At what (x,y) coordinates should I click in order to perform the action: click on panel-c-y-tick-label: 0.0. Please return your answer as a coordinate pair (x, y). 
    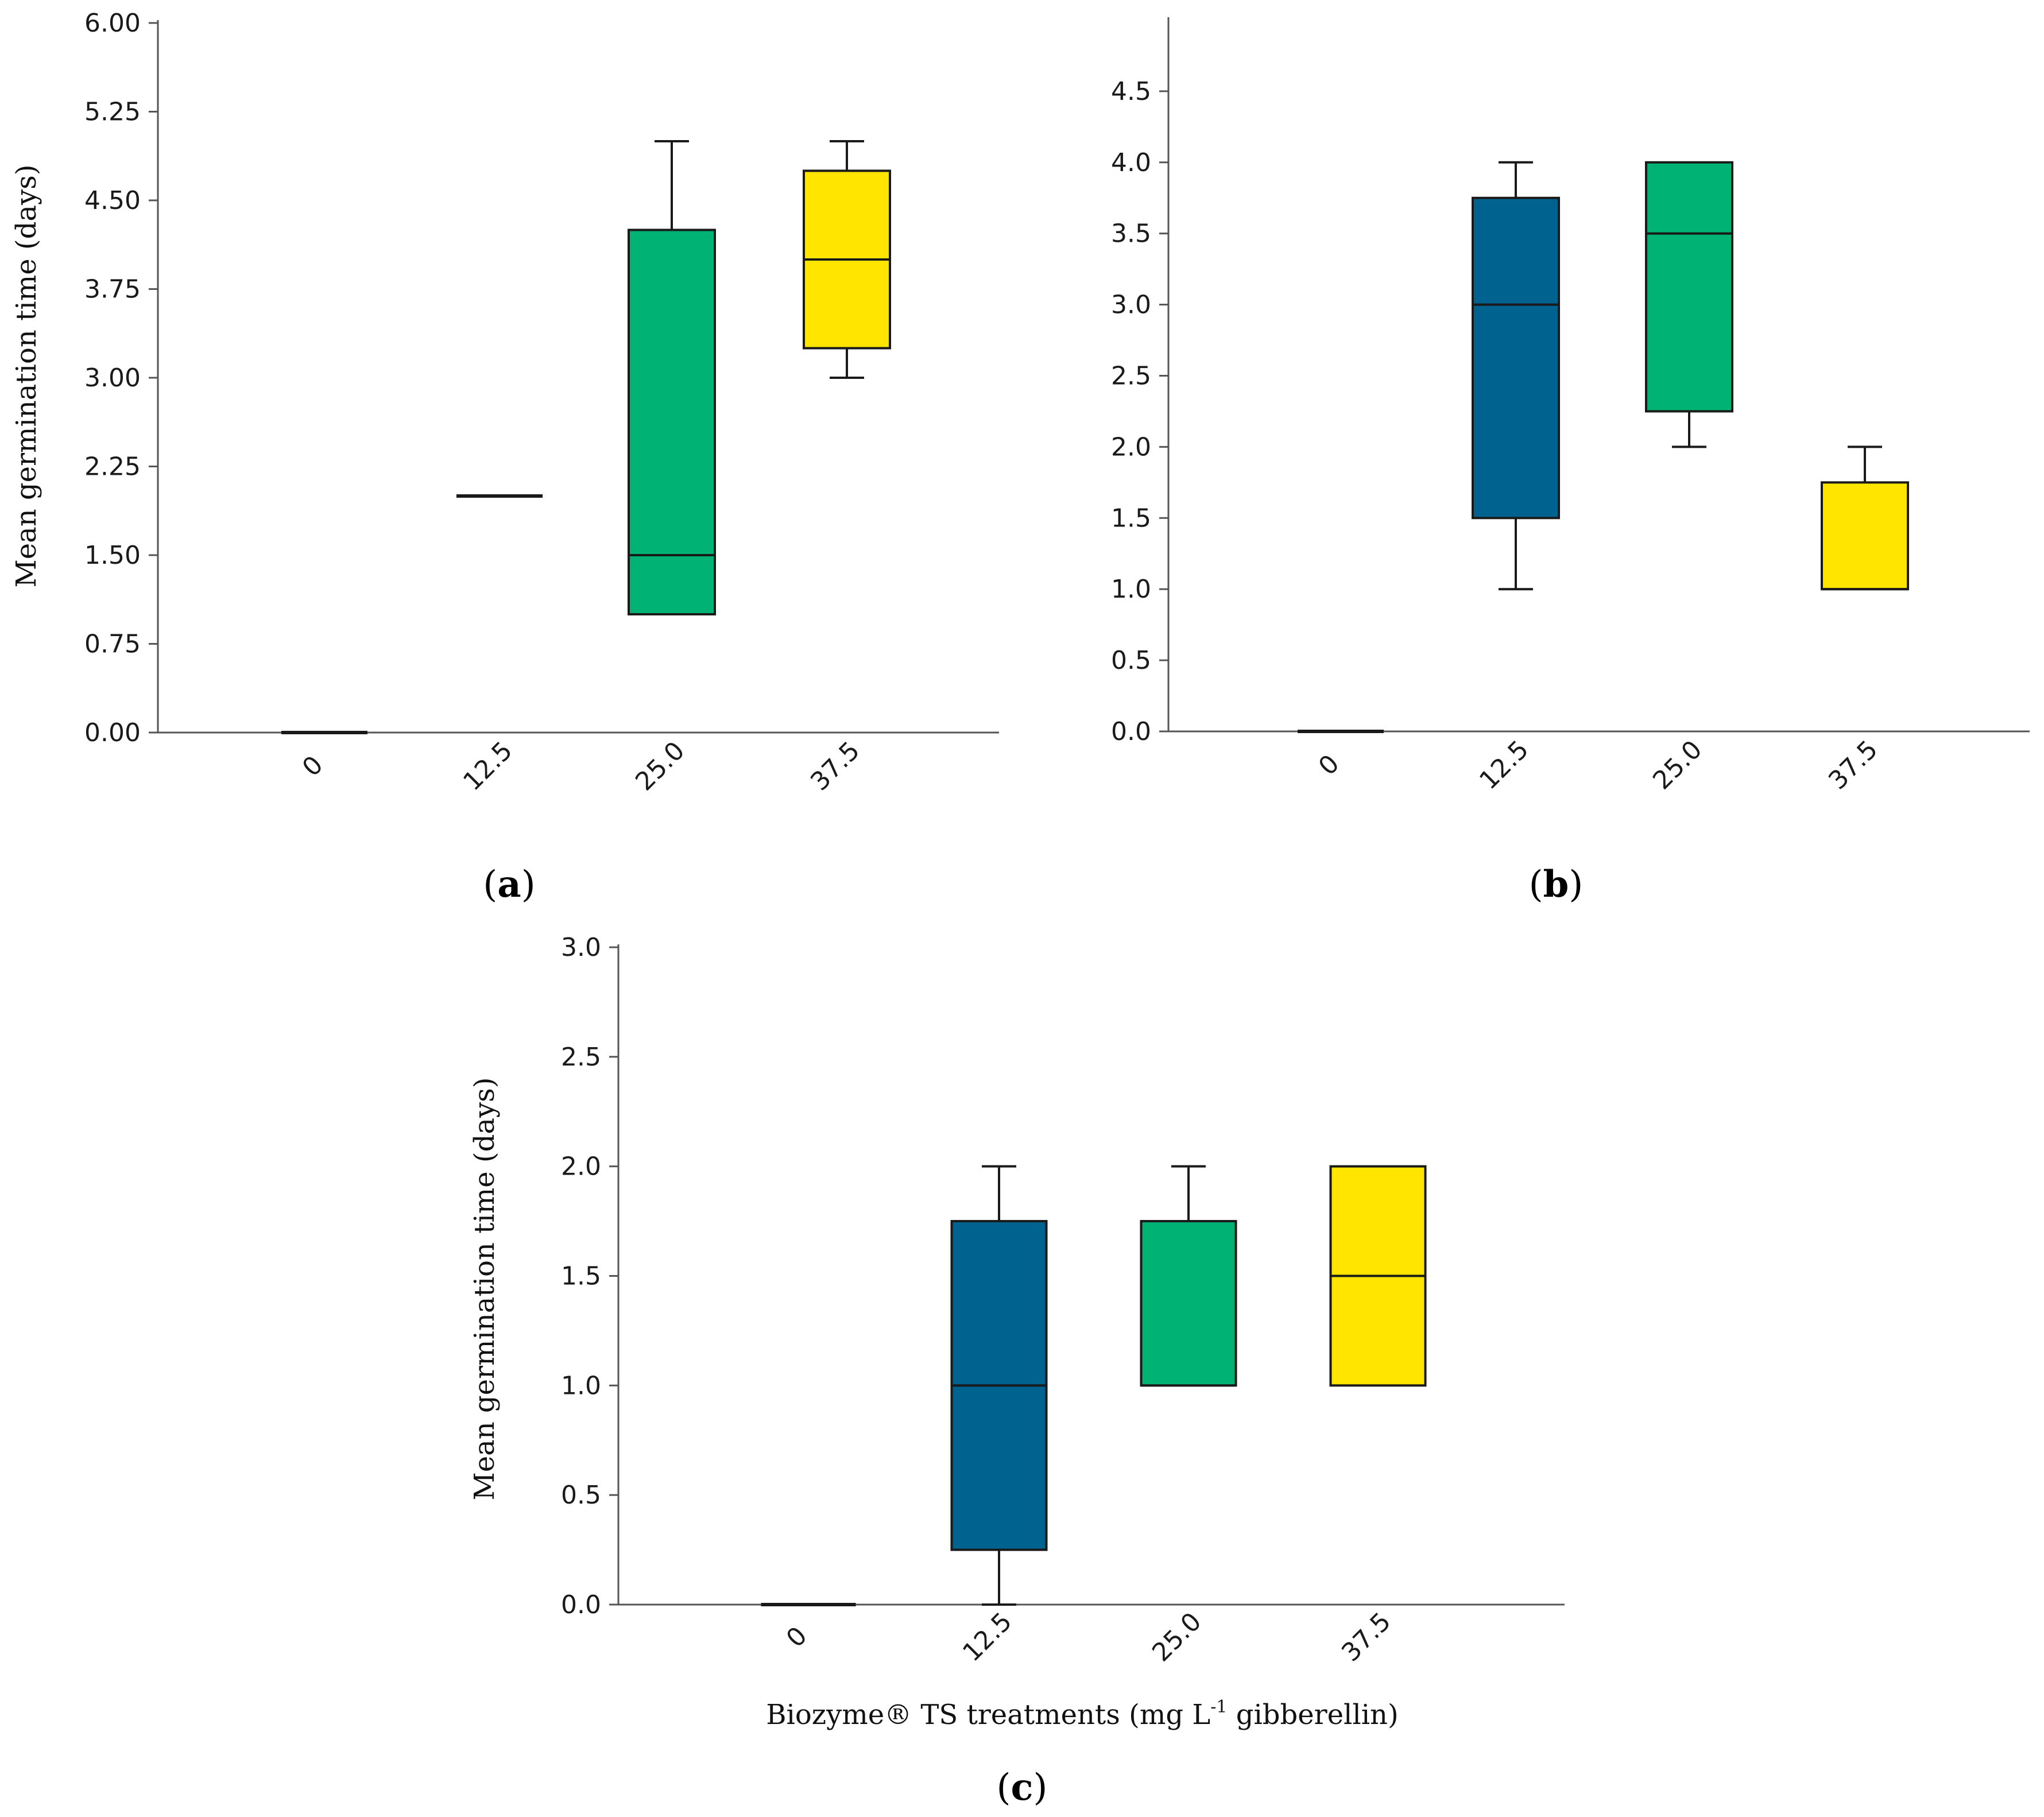
    Looking at the image, I should click on (581, 1605).